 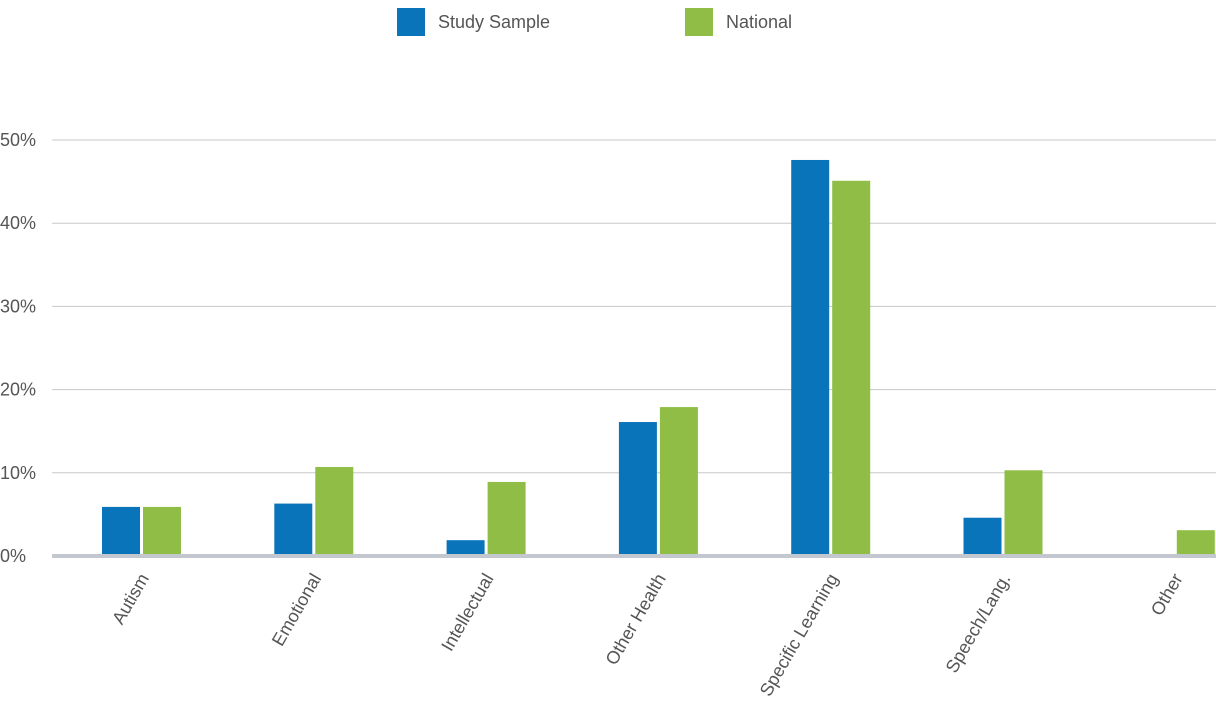 I want to click on y-tick-label: 30%, so click(x=18, y=306).